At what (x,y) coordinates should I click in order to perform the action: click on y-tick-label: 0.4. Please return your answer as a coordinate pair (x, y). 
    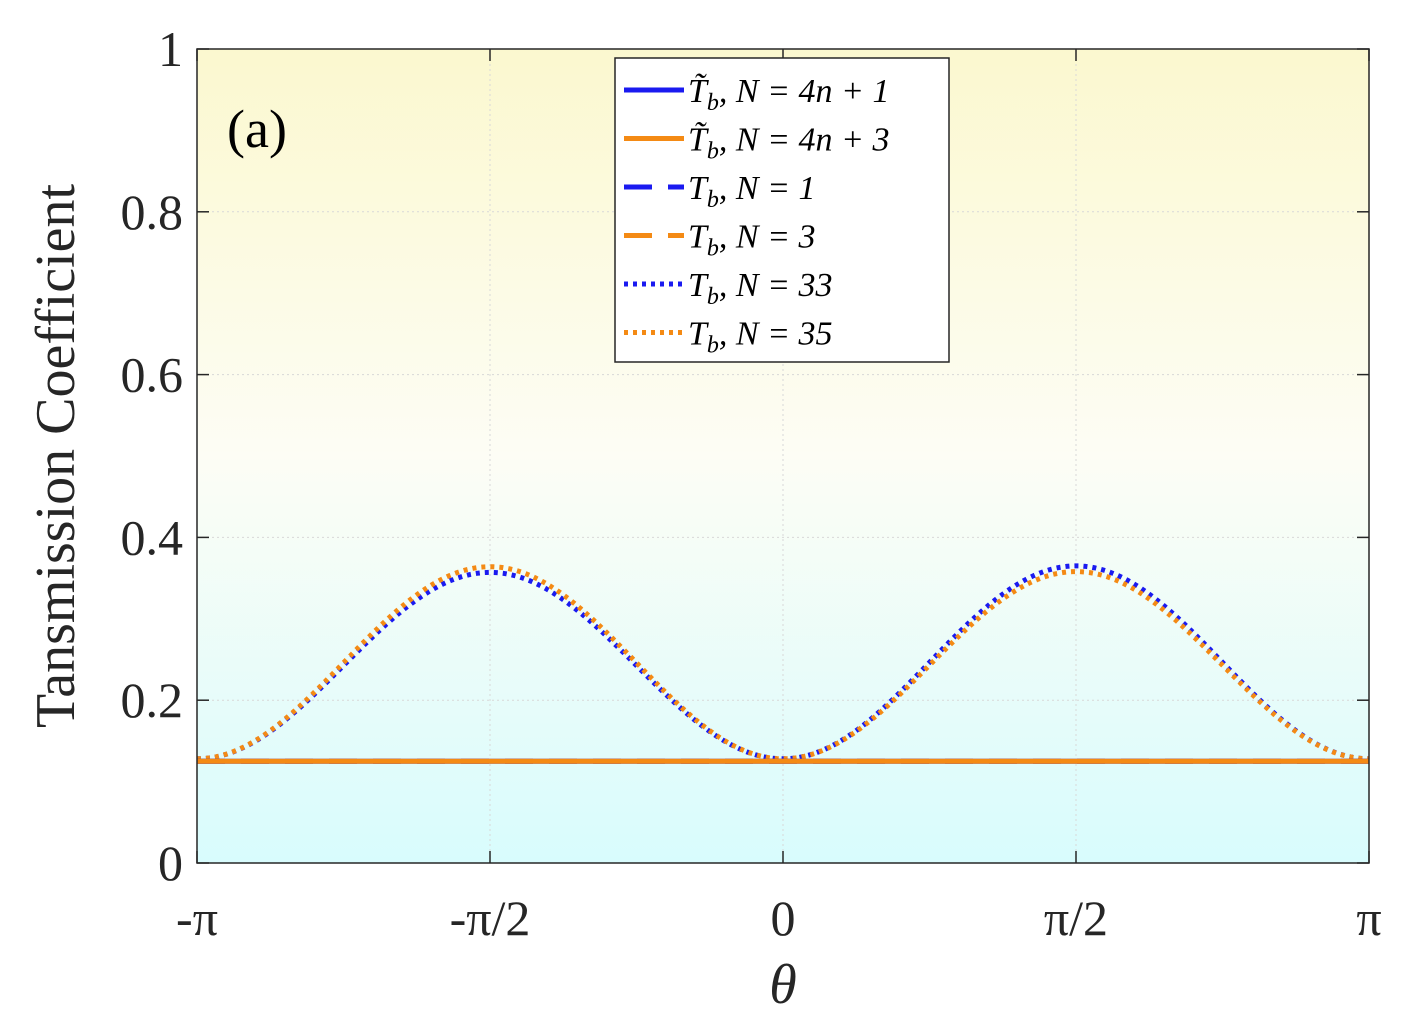
    Looking at the image, I should click on (152, 537).